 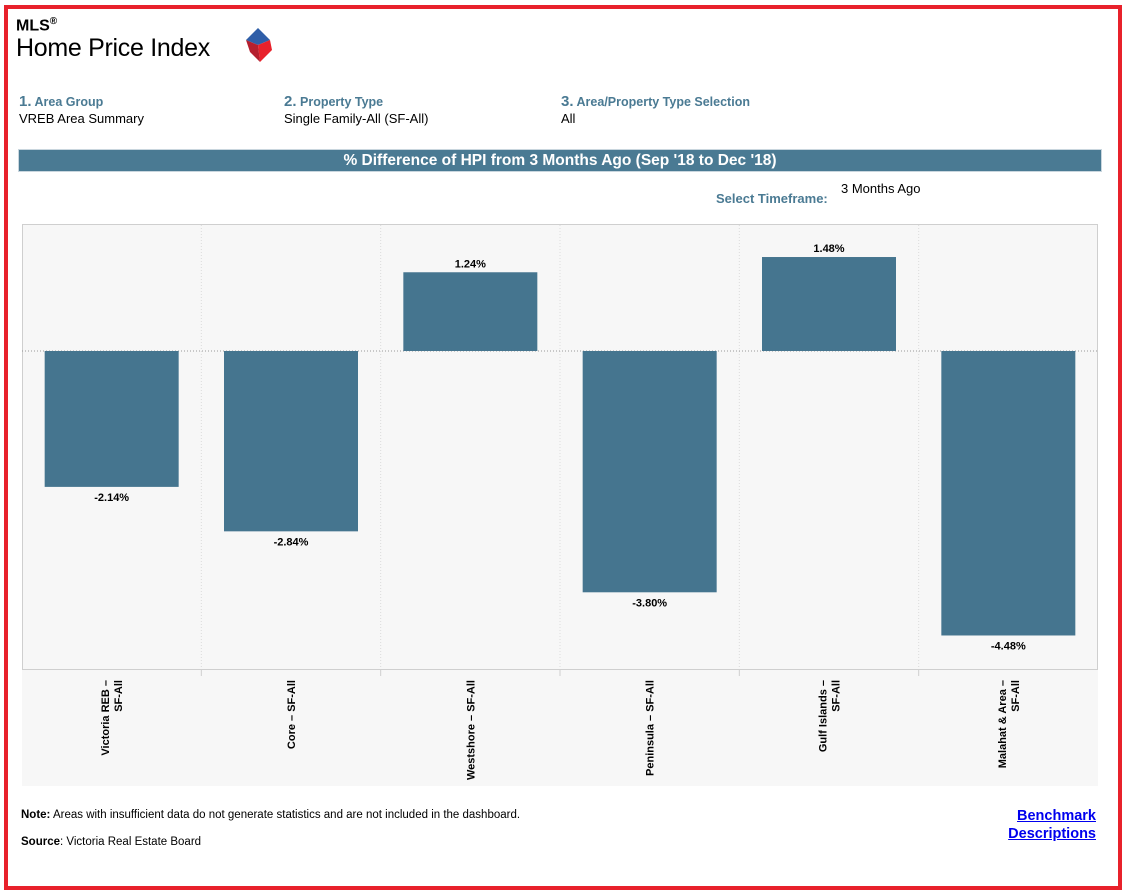 I want to click on filter-number: 2., so click(x=290, y=101).